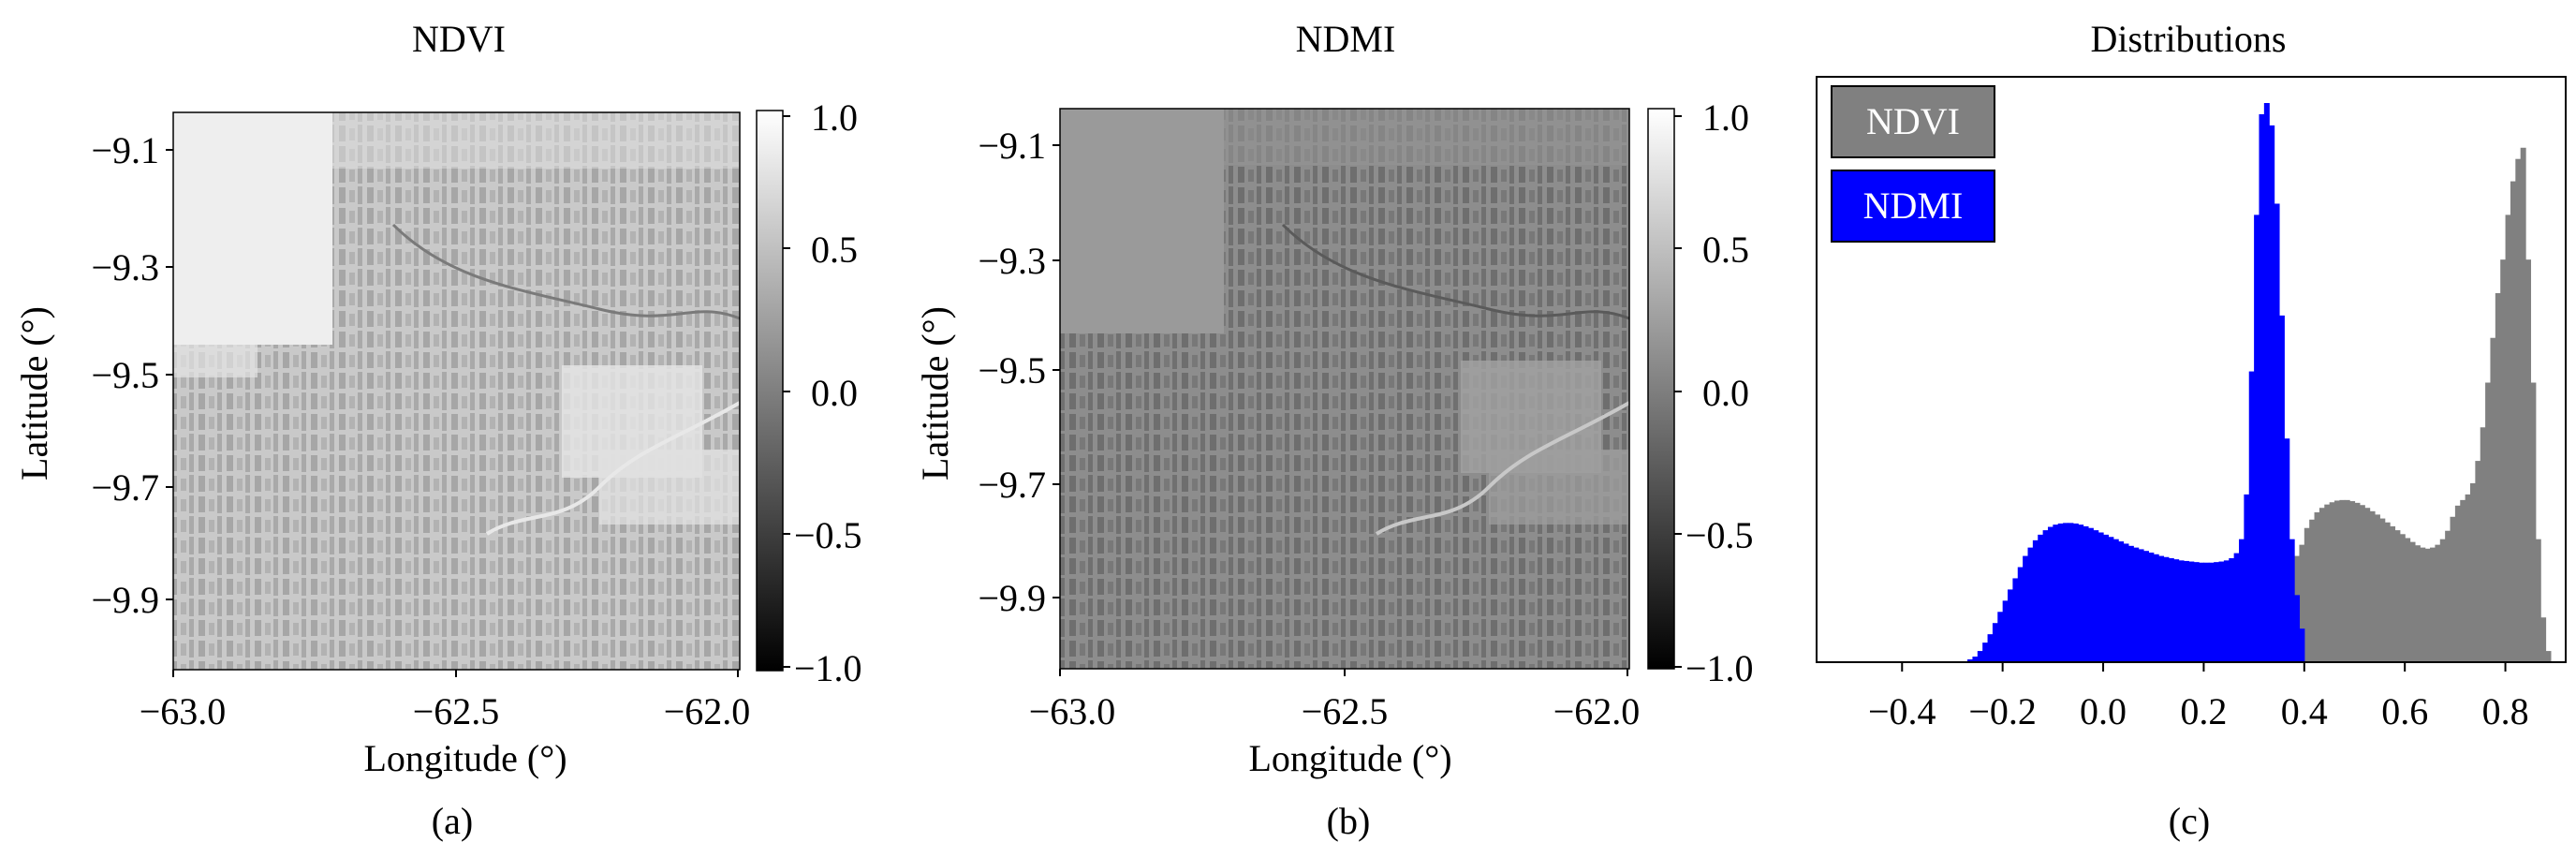 This screenshot has width=2576, height=857. Describe the element at coordinates (2404, 711) in the screenshot. I see `histogram-xtick-label: 0.6` at that location.